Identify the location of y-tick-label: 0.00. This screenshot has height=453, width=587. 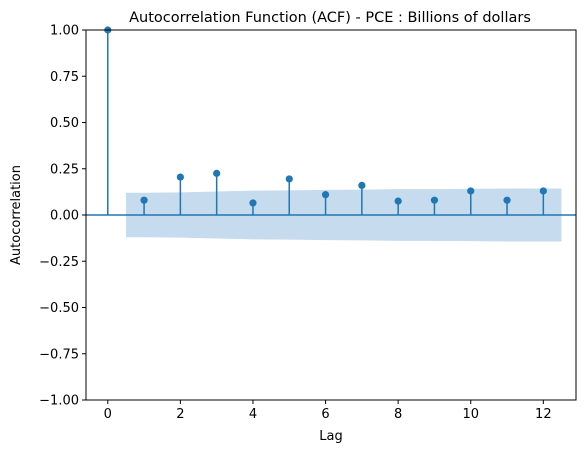
(64, 216).